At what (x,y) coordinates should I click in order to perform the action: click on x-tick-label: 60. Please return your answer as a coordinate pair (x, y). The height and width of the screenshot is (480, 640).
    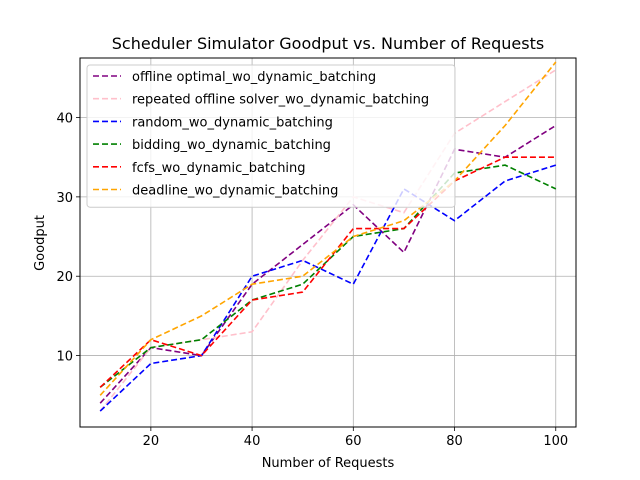
    Looking at the image, I should click on (353, 441).